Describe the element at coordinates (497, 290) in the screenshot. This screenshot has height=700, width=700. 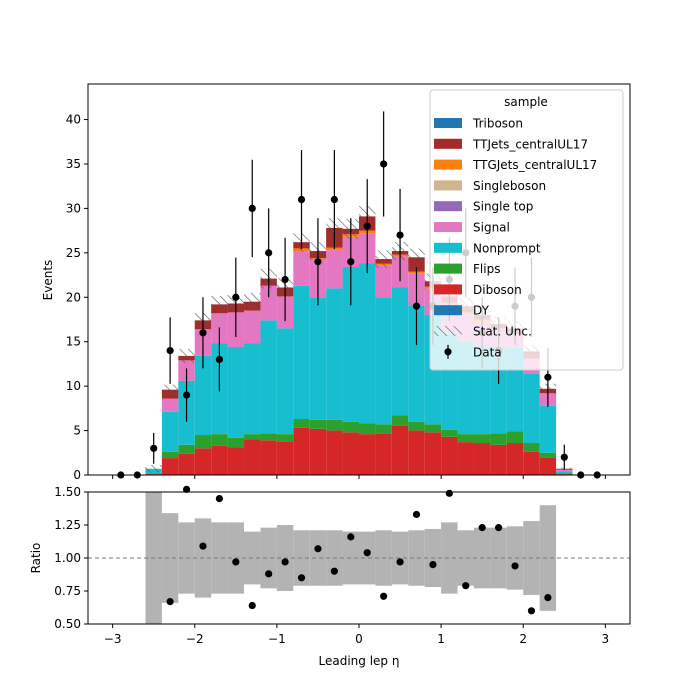
I see `legend-label-diboson: Diboson` at that location.